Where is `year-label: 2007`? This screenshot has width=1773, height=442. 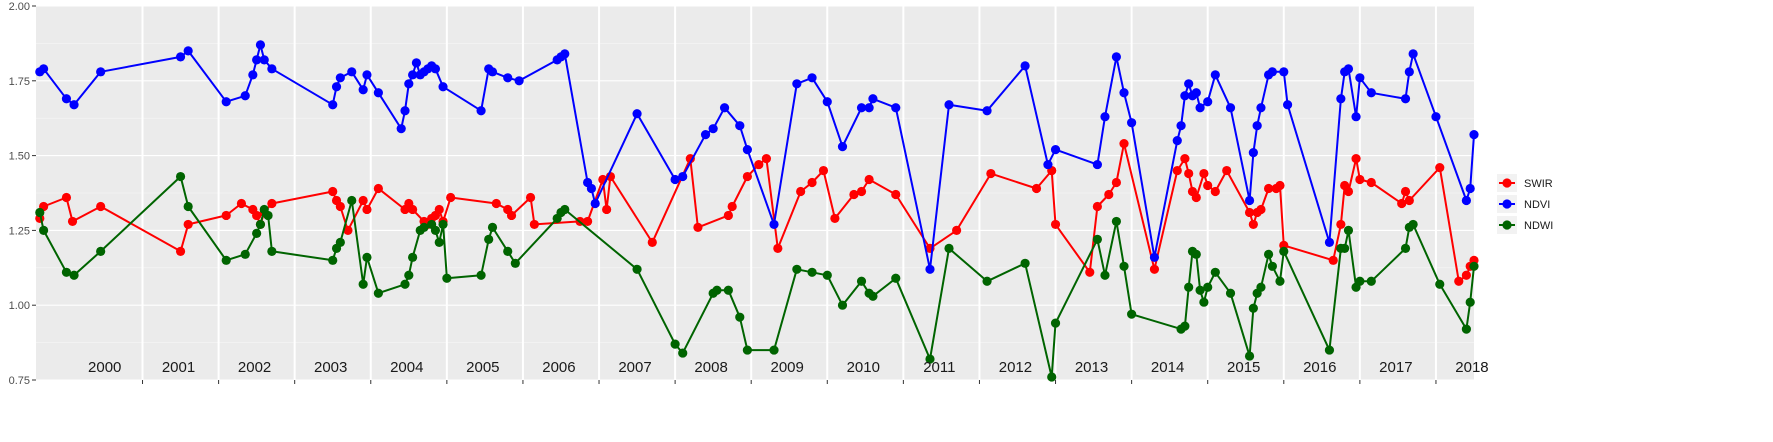 year-label: 2007 is located at coordinates (634, 367).